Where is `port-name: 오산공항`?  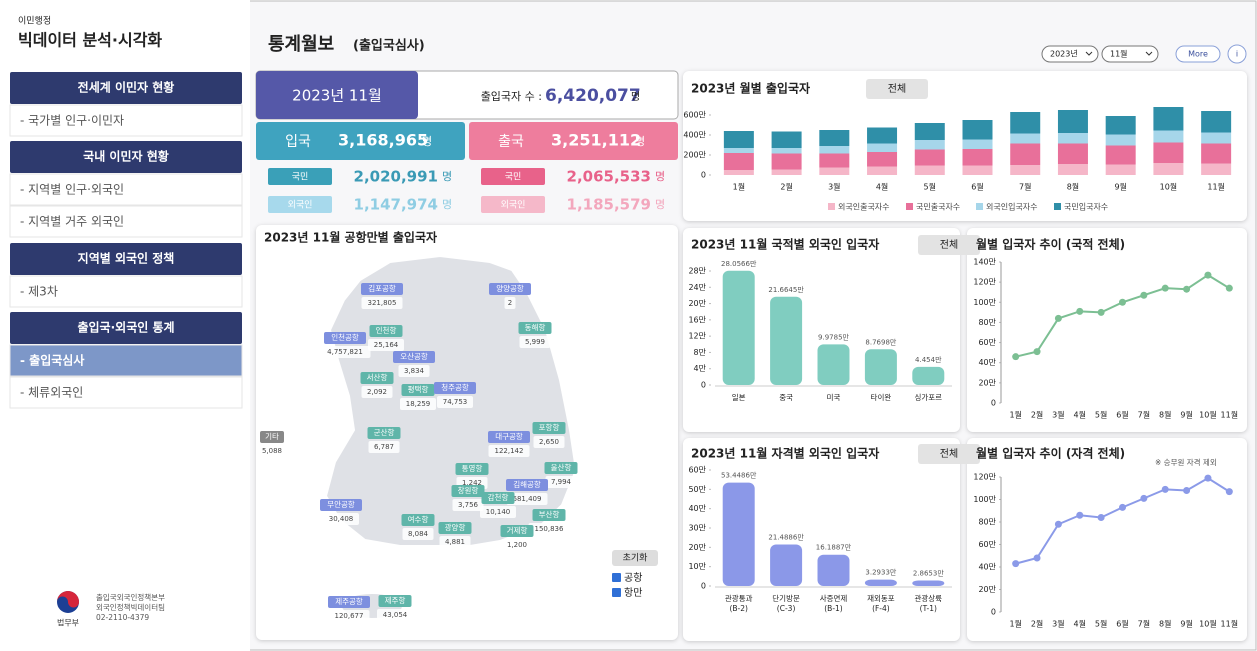
port-name: 오산공항 is located at coordinates (414, 356).